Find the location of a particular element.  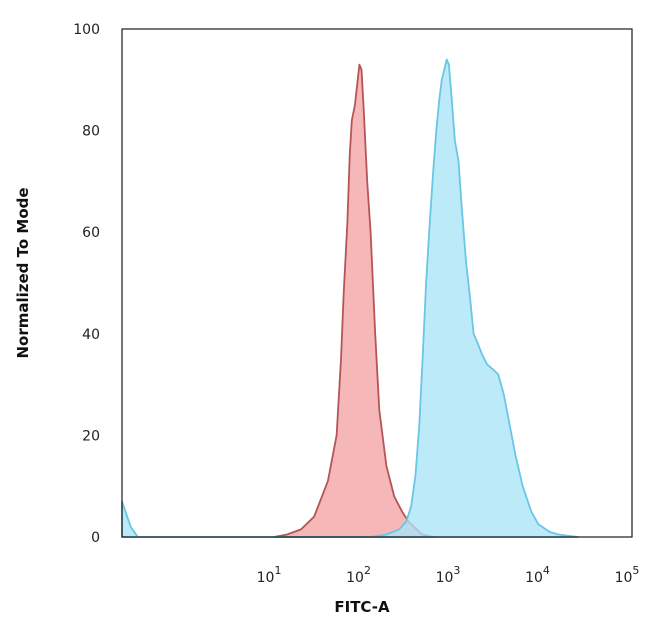

y-tick-label: 20 is located at coordinates (91, 436).